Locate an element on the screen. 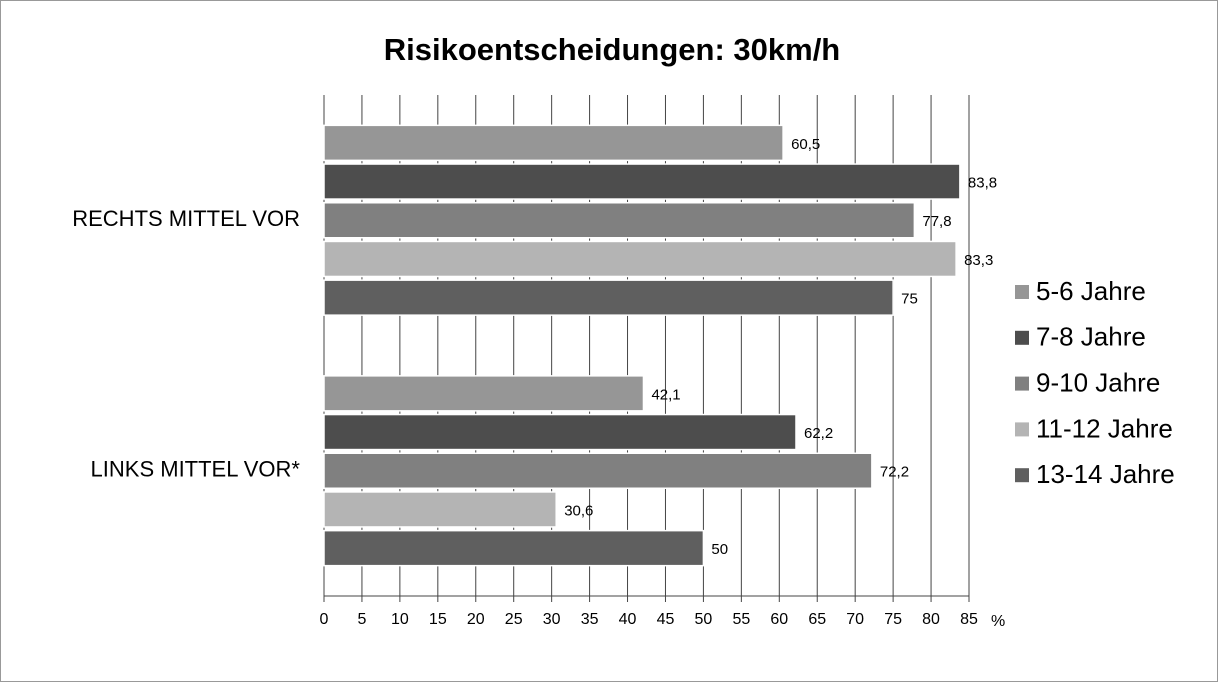 This screenshot has height=682, width=1218. x-tick-label: 45 is located at coordinates (666, 619).